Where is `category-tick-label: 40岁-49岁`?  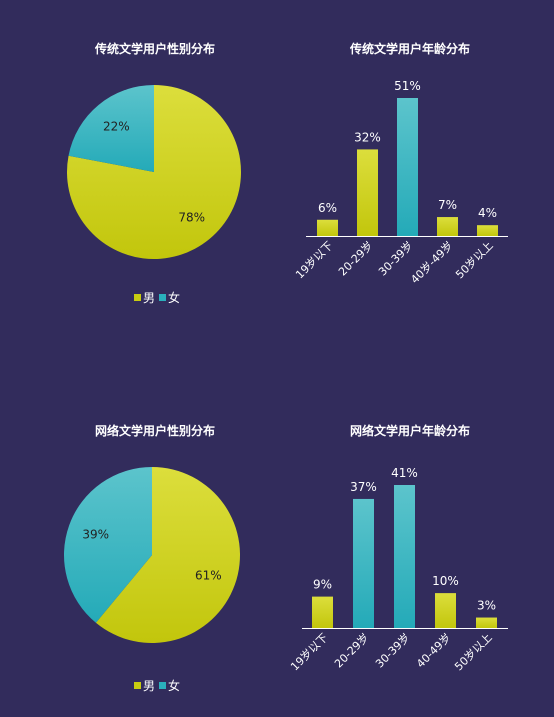
category-tick-label: 40岁-49岁 is located at coordinates (432, 262).